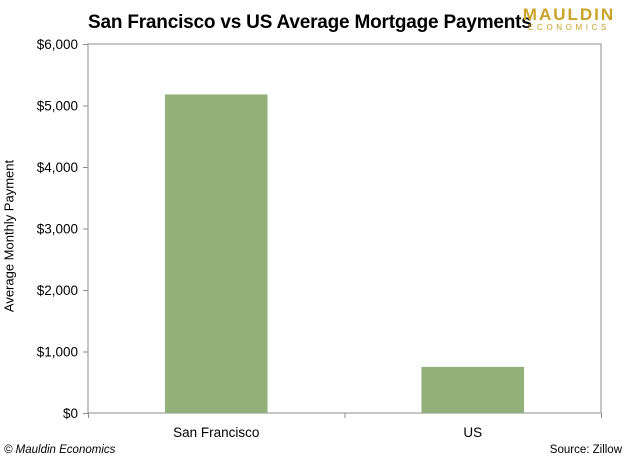  I want to click on y-tick-label: $5,000, so click(57, 106).